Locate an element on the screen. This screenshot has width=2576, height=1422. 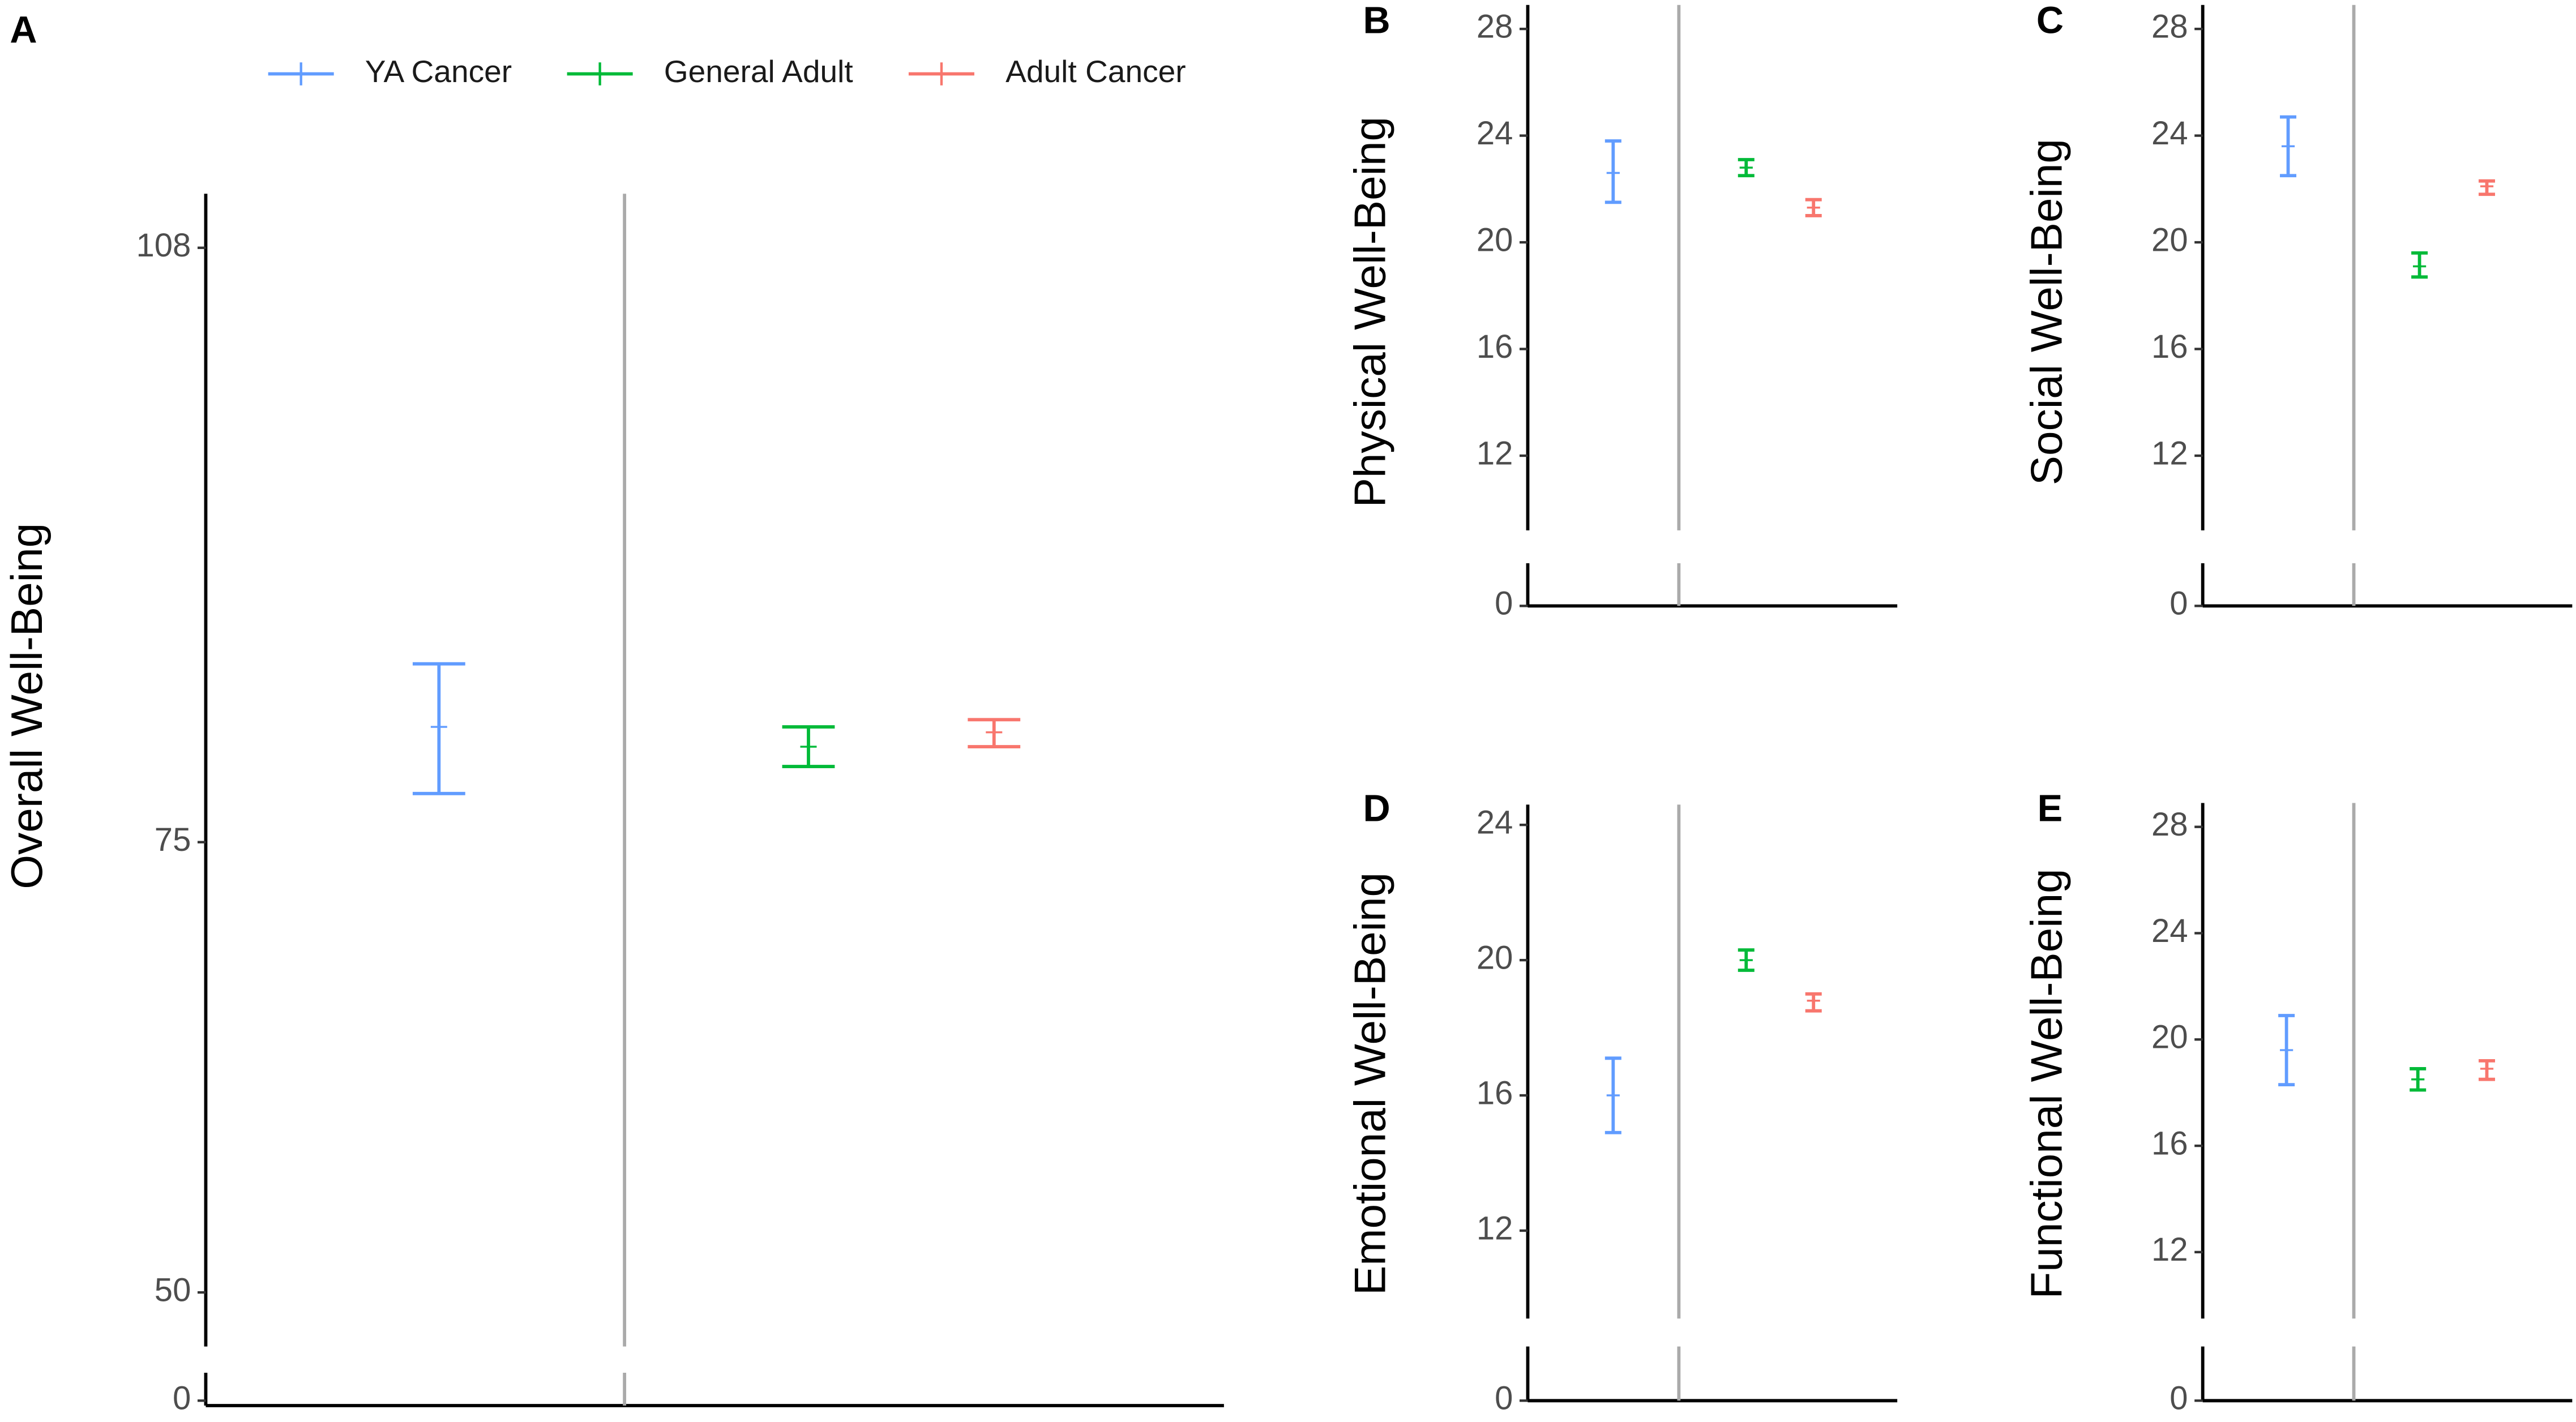
panel-label: B is located at coordinates (1376, 20).